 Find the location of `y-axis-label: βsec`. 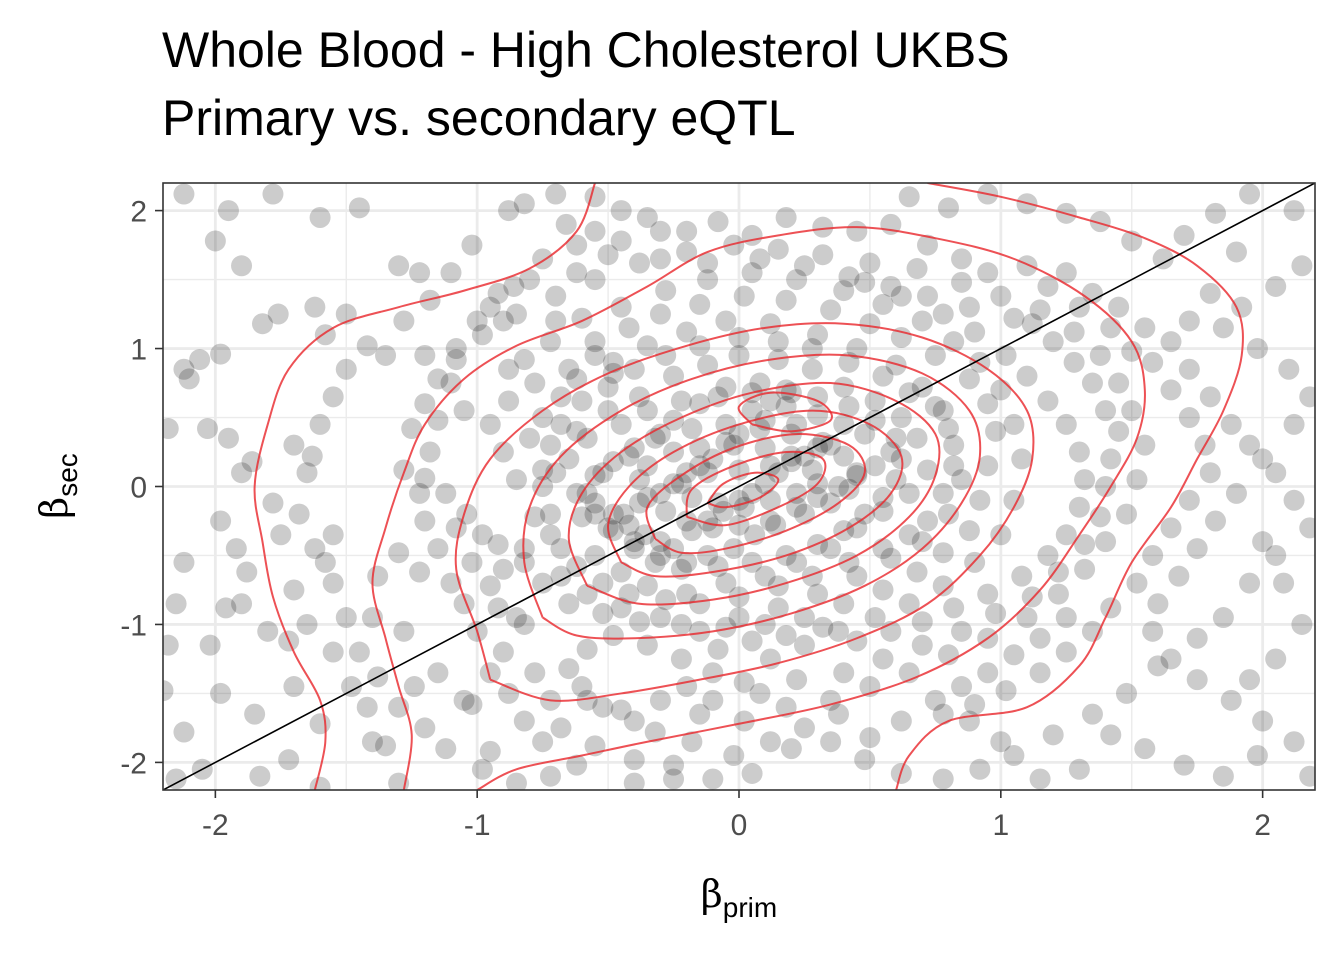

y-axis-label: βsec is located at coordinates (57, 486).